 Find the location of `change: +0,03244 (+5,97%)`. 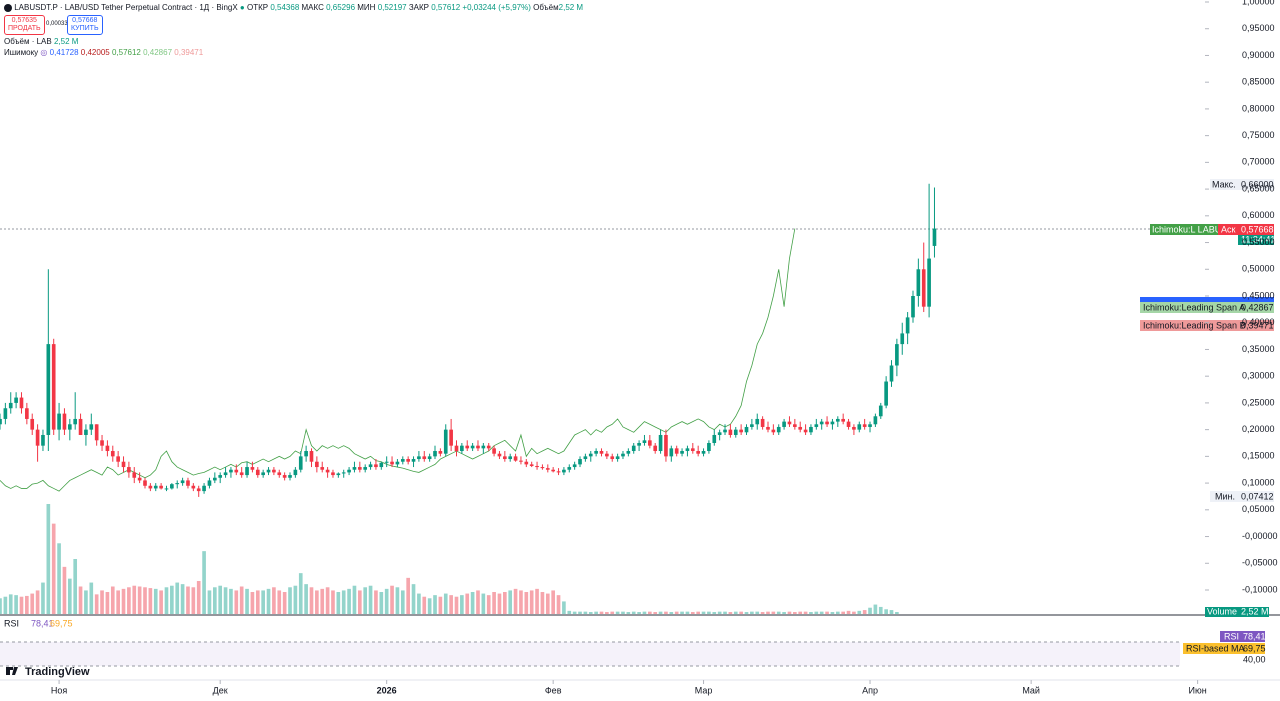

change: +0,03244 (+5,97%) is located at coordinates (496, 7).